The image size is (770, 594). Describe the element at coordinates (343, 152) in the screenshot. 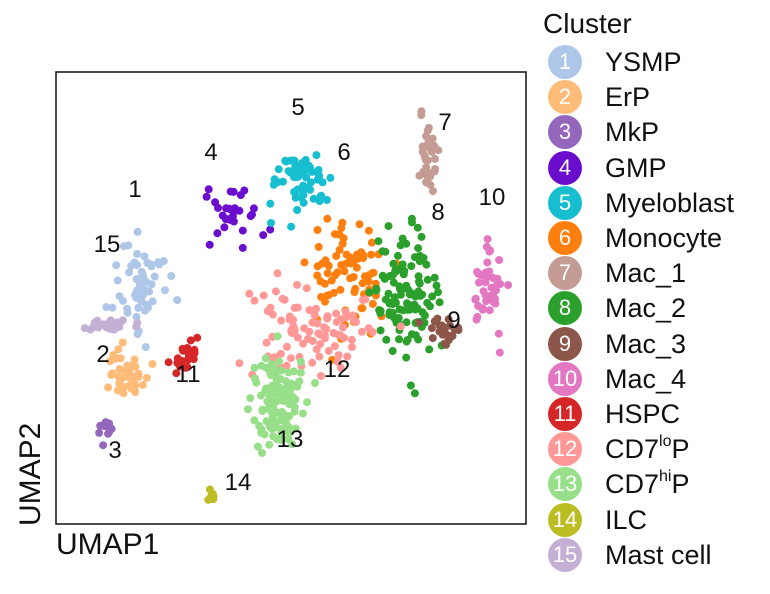

I see `cluster-label-6: 6` at that location.